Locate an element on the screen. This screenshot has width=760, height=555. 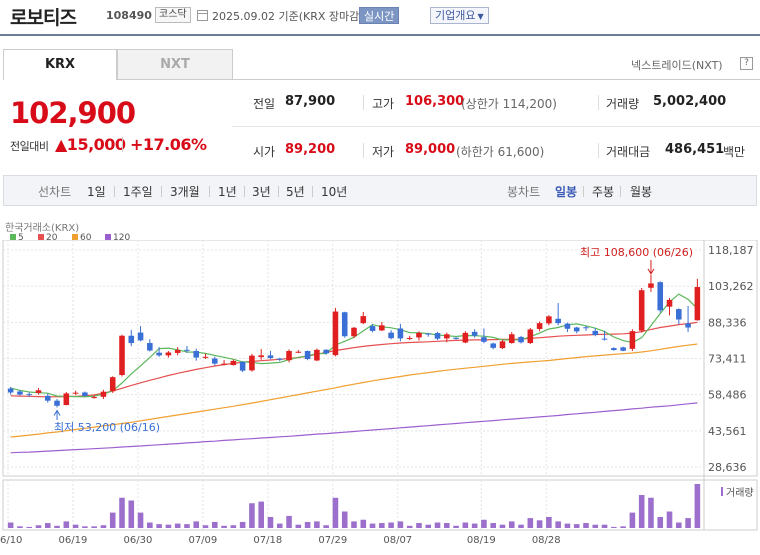
legend-swatch is located at coordinates (41, 237).